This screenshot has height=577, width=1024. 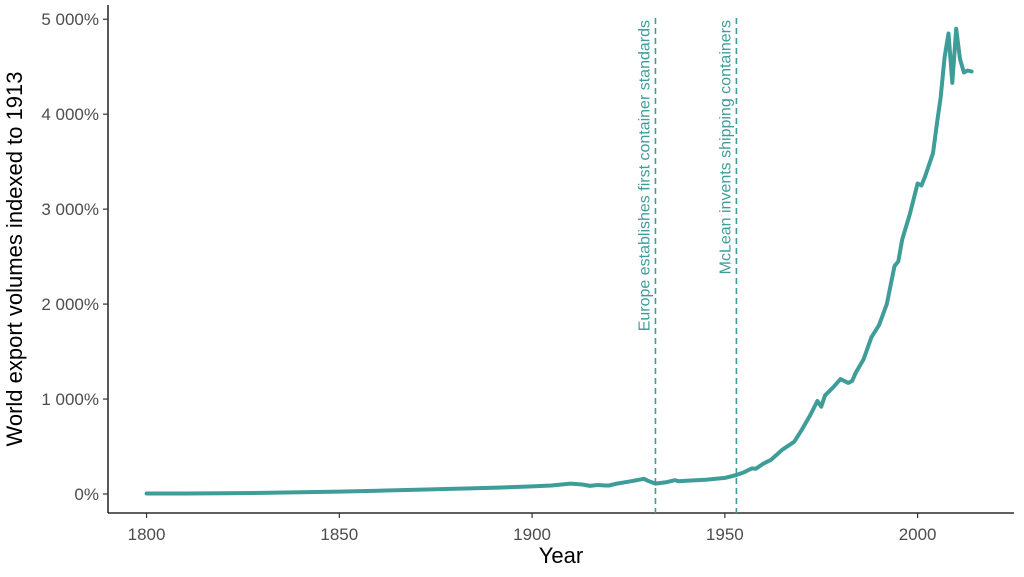 What do you see at coordinates (339, 534) in the screenshot?
I see `x-tick-label: 1850` at bounding box center [339, 534].